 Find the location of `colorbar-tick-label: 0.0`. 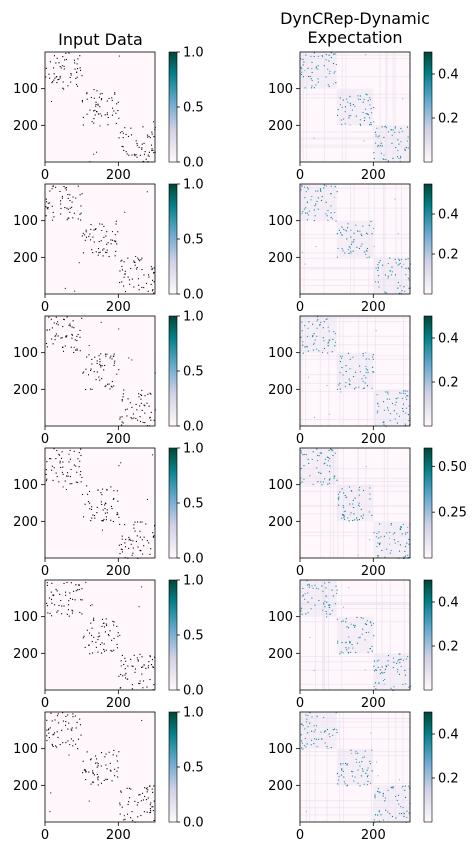

colorbar-tick-label: 0.0 is located at coordinates (193, 691).